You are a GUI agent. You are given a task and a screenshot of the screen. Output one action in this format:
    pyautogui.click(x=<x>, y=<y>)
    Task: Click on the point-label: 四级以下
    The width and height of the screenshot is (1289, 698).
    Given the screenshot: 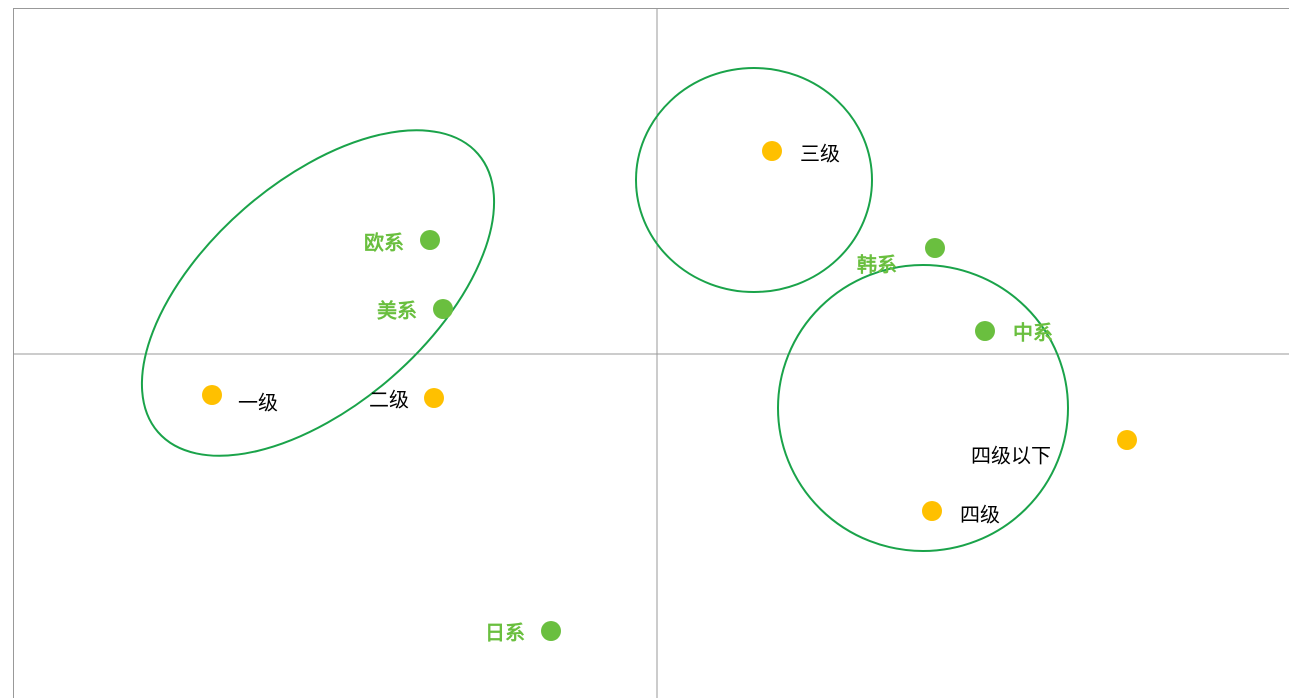 What is the action you would take?
    pyautogui.click(x=1011, y=456)
    